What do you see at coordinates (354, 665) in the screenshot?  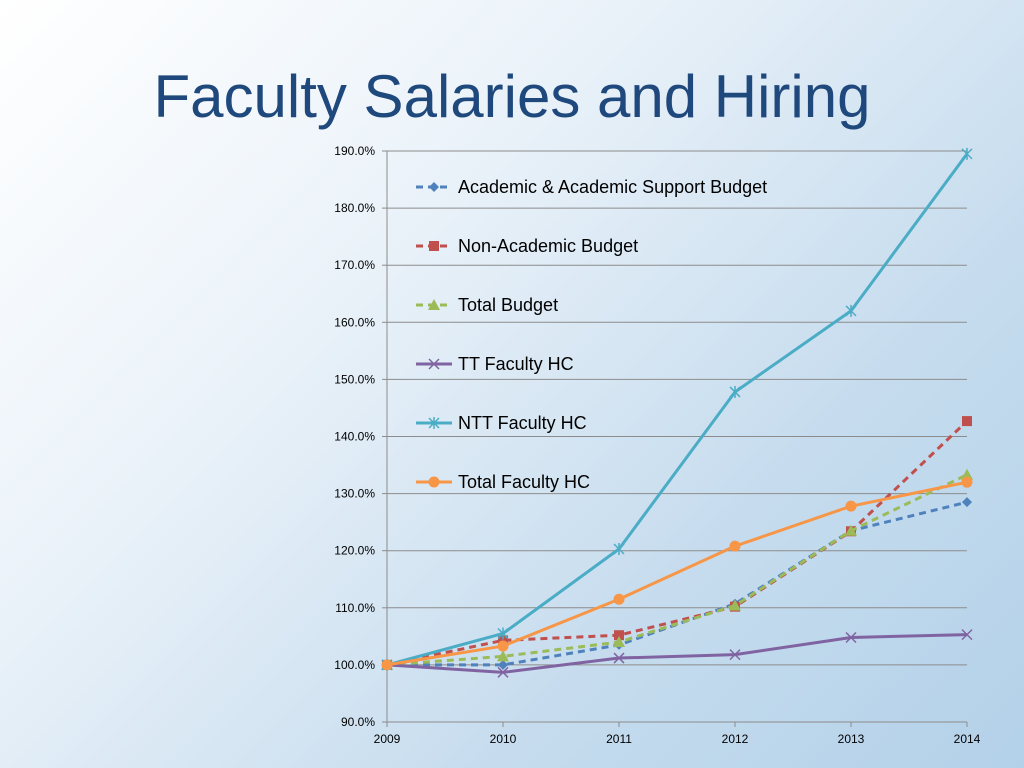 I see `y-tick-label: 100.0%` at bounding box center [354, 665].